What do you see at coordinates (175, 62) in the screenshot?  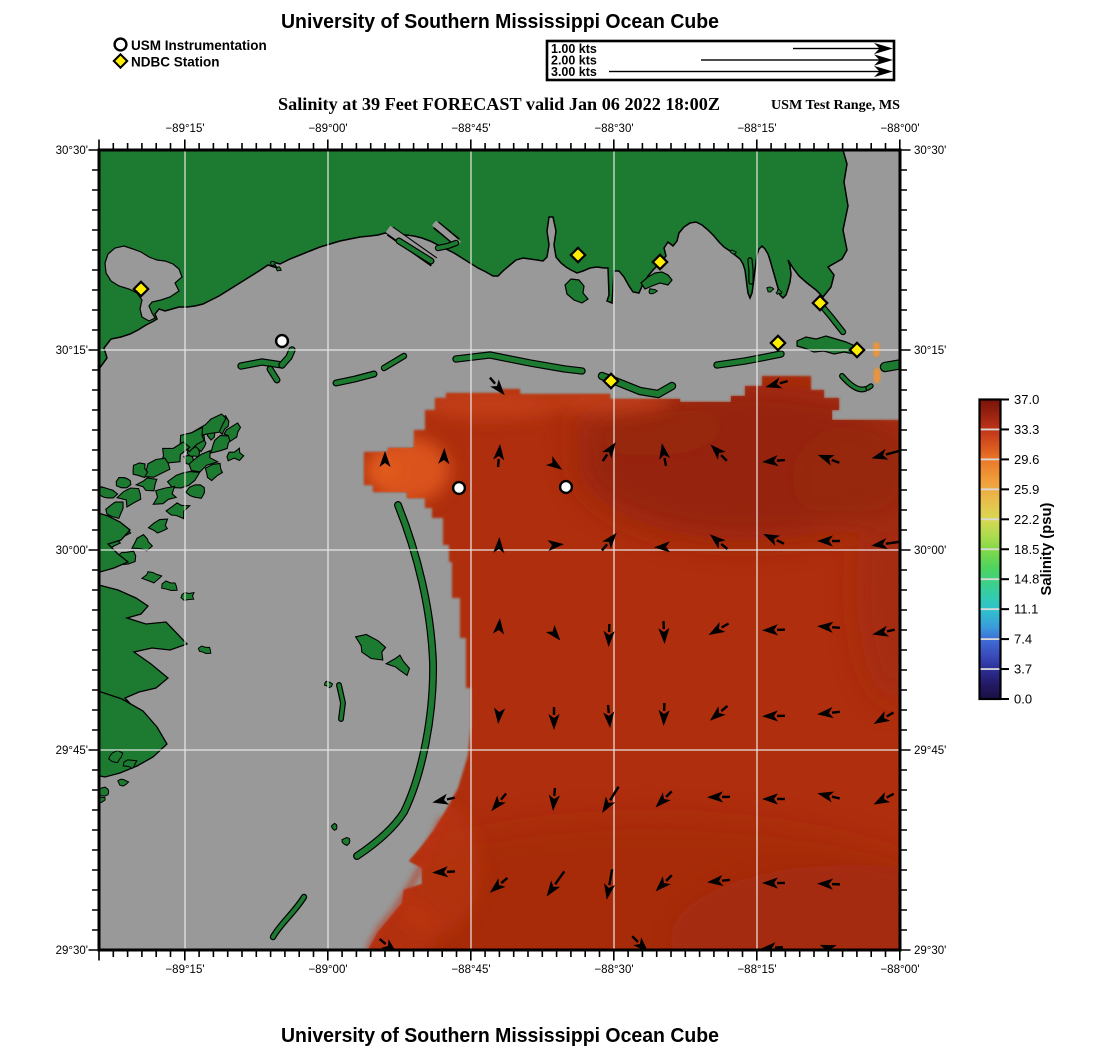 I see `svg-text: NDBC Station` at bounding box center [175, 62].